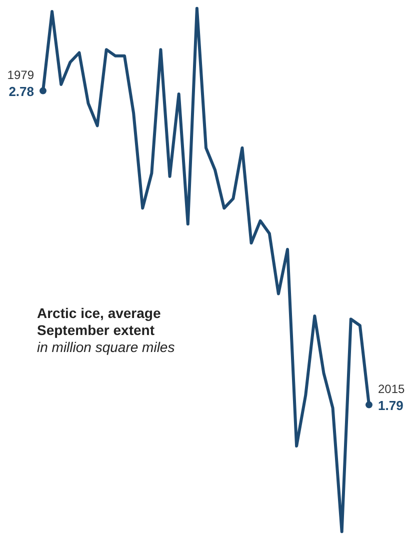 The height and width of the screenshot is (540, 406). What do you see at coordinates (20, 75) in the screenshot?
I see `text: 1979` at bounding box center [20, 75].